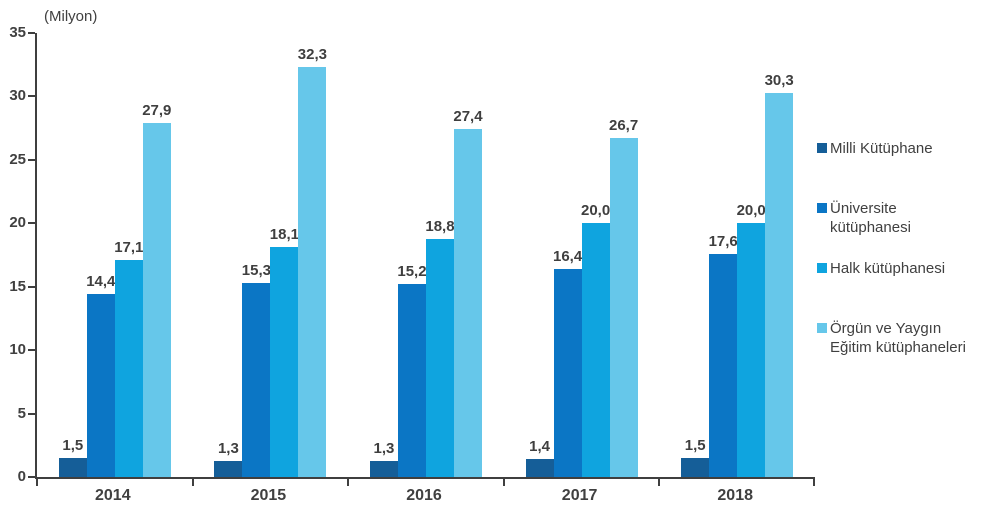 This screenshot has height=529, width=1000. Describe the element at coordinates (735, 495) in the screenshot. I see `x-axis-label-2018: 2018` at that location.